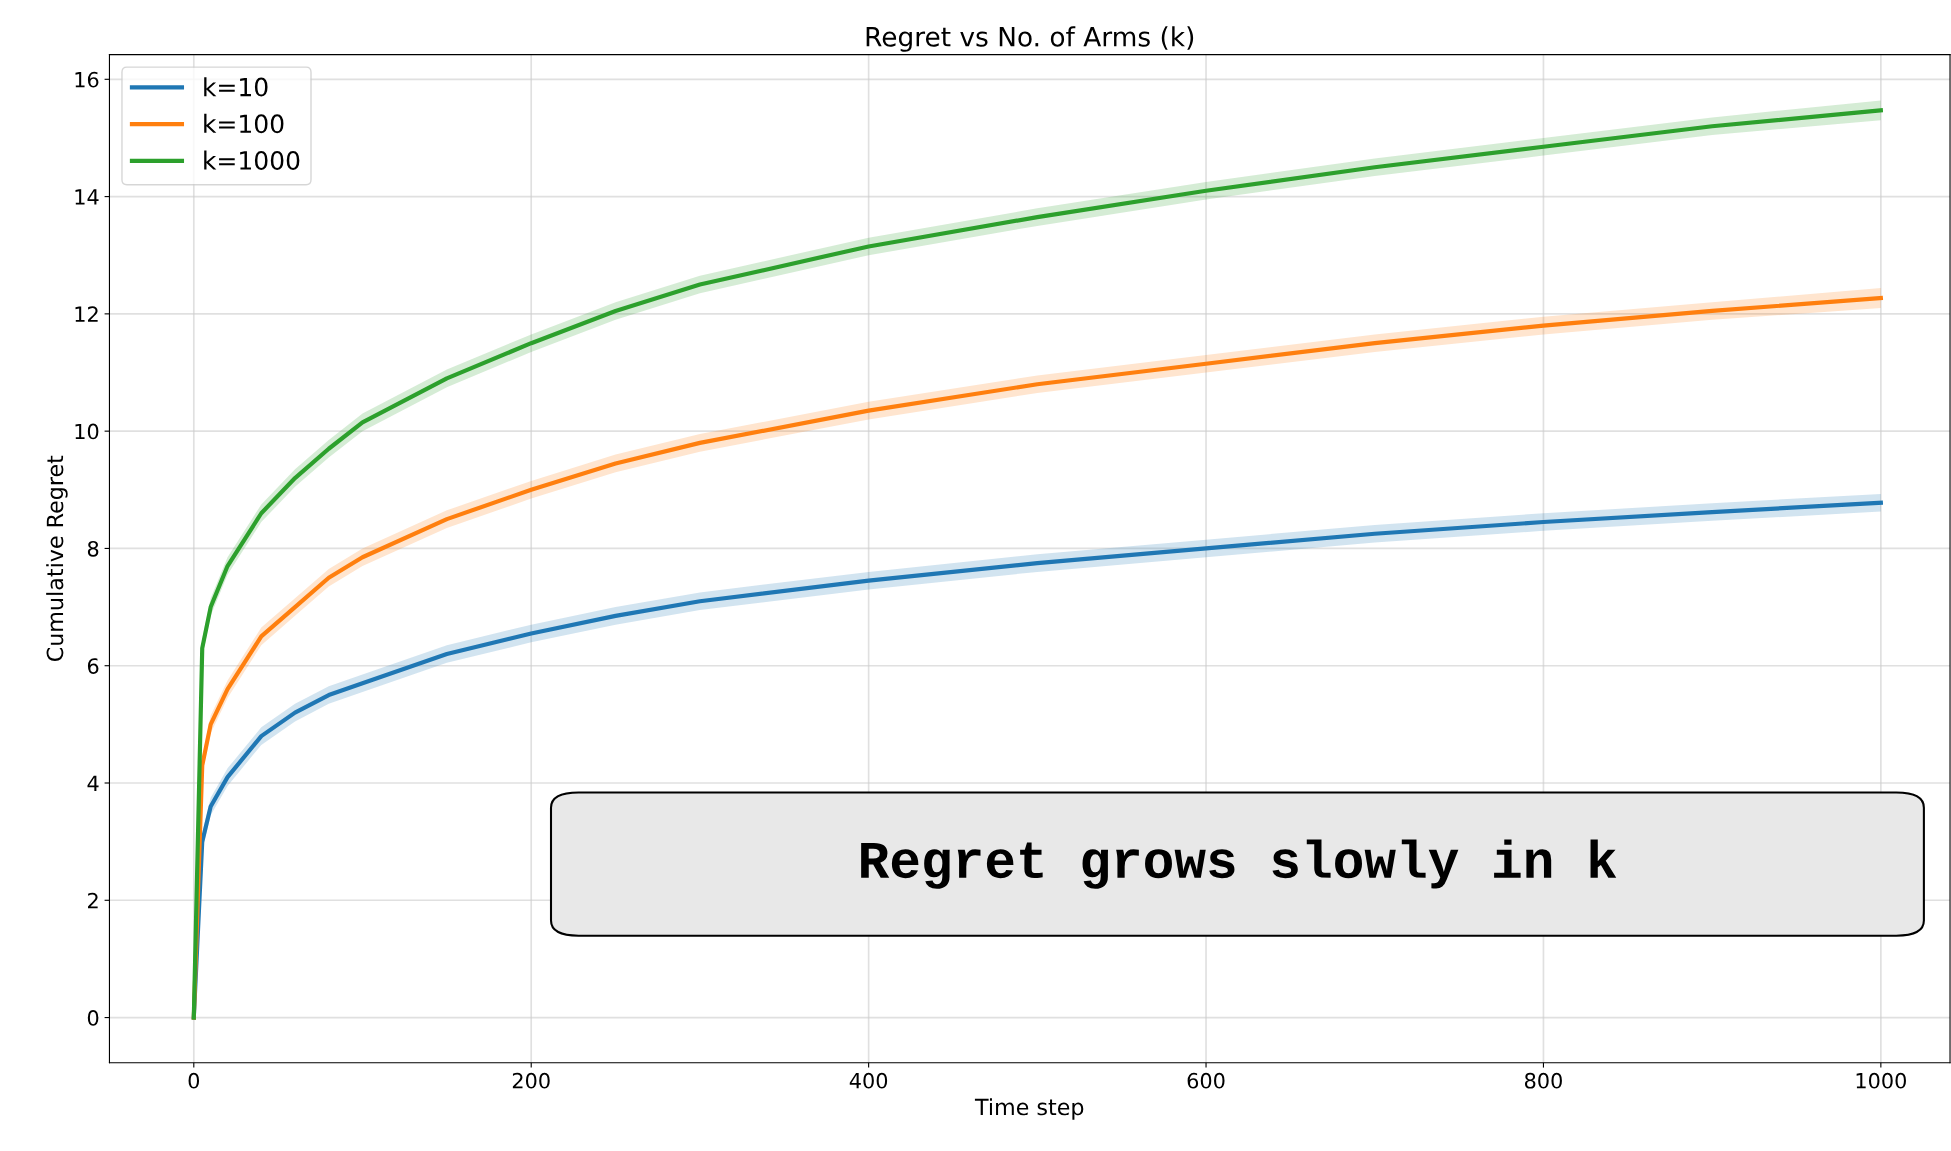  What do you see at coordinates (1881, 1080) in the screenshot?
I see `x-tick-label: 1000` at bounding box center [1881, 1080].